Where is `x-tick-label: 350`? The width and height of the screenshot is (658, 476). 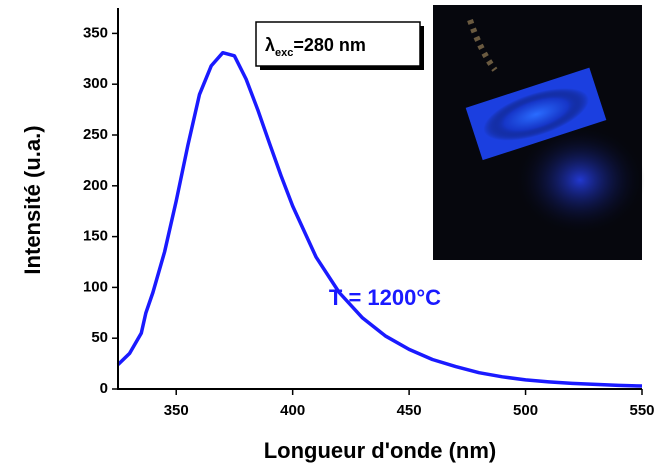 x-tick-label: 350 is located at coordinates (176, 410).